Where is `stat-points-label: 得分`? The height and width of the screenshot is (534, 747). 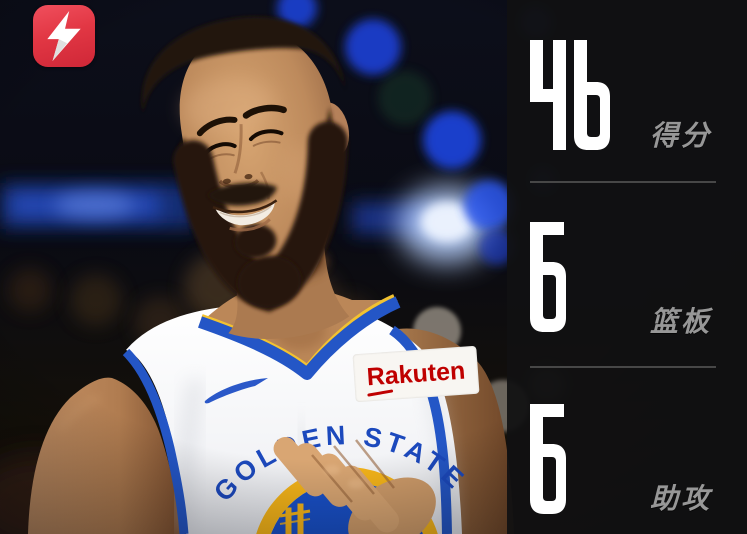 stat-points-label: 得分 is located at coordinates (680, 135).